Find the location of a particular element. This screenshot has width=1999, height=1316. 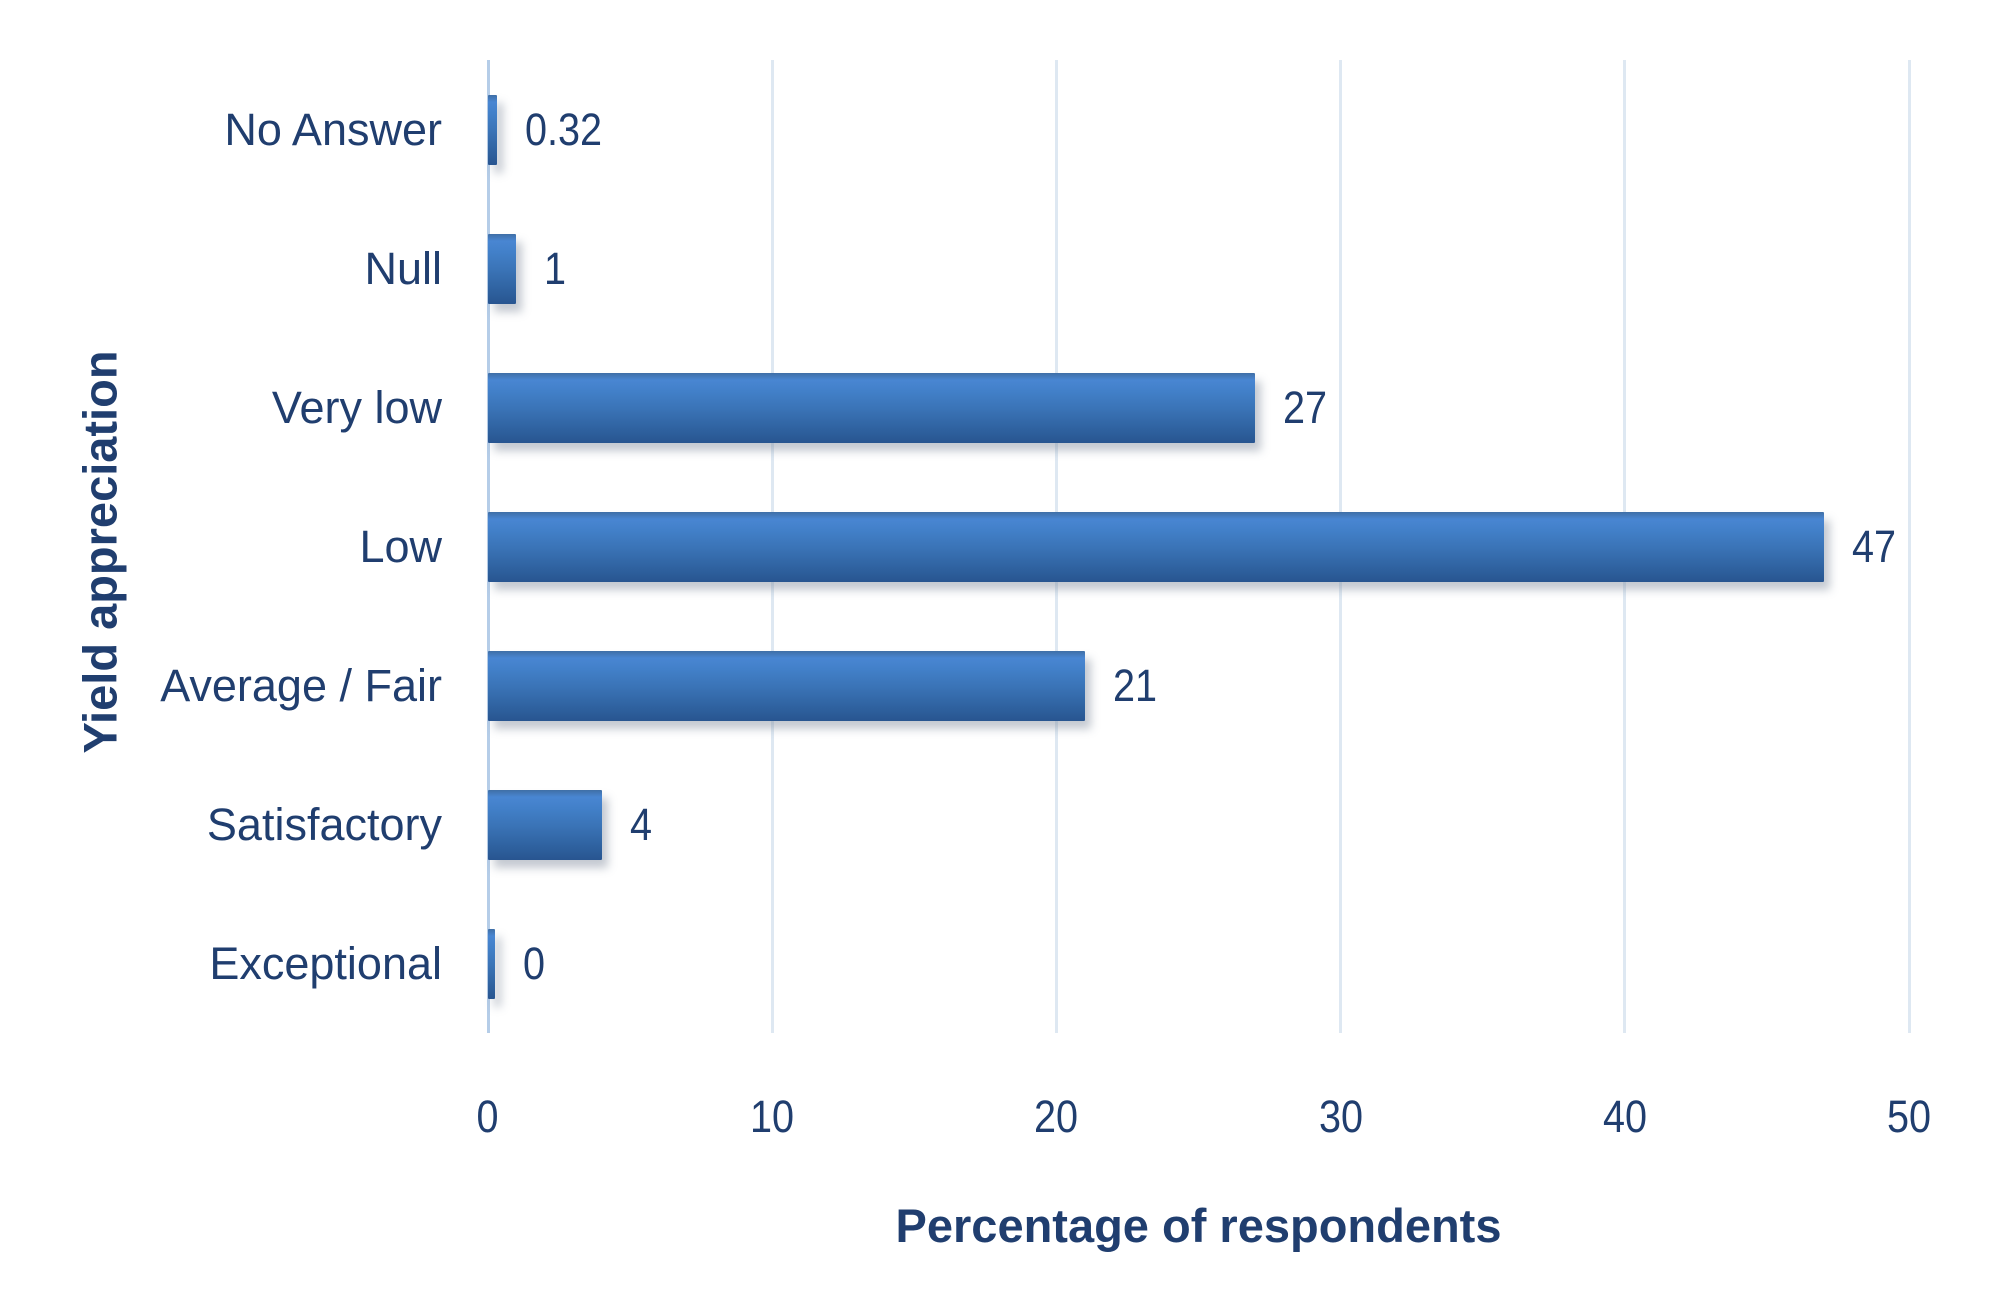

bar-row: 4 is located at coordinates (1198, 824).